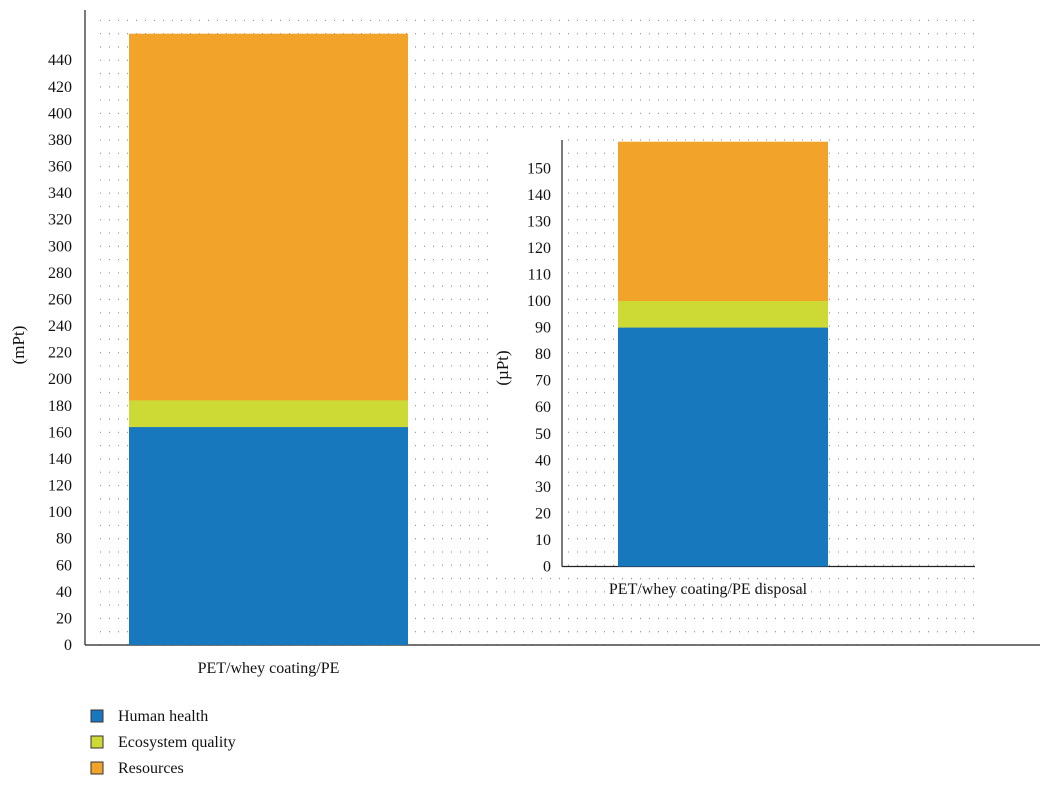  What do you see at coordinates (539, 275) in the screenshot?
I see `inset-y-tick-label: 110` at bounding box center [539, 275].